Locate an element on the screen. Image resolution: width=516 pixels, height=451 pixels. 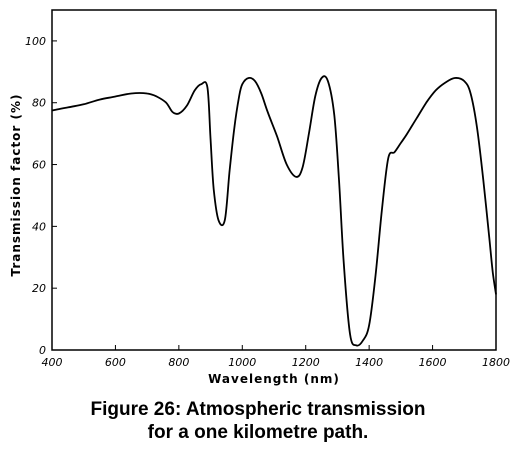
figure-caption-line-1: Figure 26: Atmospheric transmission is located at coordinates (258, 409).